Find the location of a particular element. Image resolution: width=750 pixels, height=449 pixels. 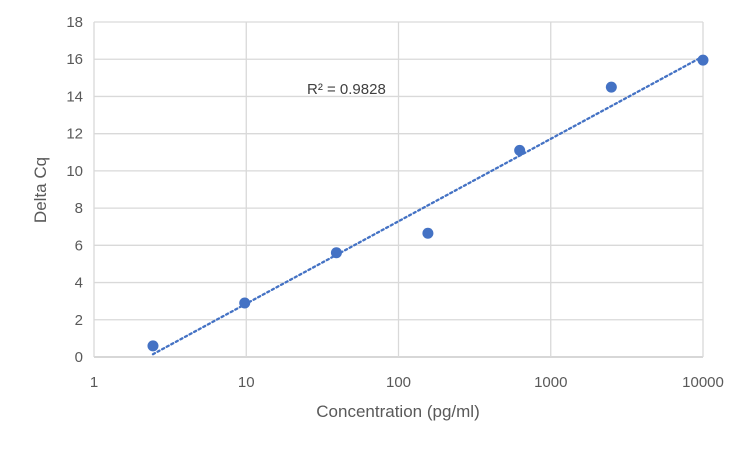

r-squared-annotation: R² = 0.9828 is located at coordinates (346, 89).